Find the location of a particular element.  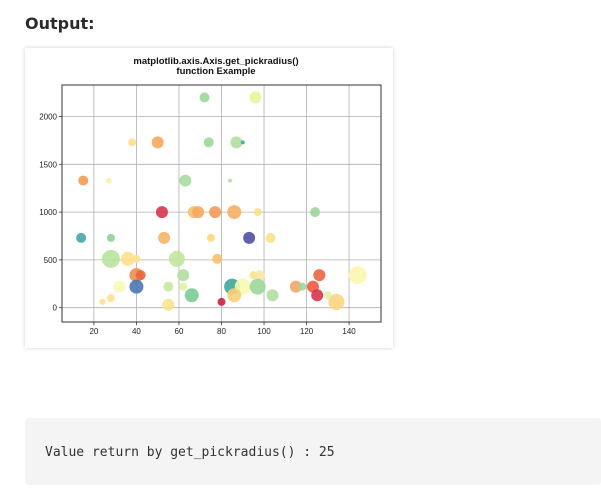

y-tick-label: 500 is located at coordinates (51, 260).